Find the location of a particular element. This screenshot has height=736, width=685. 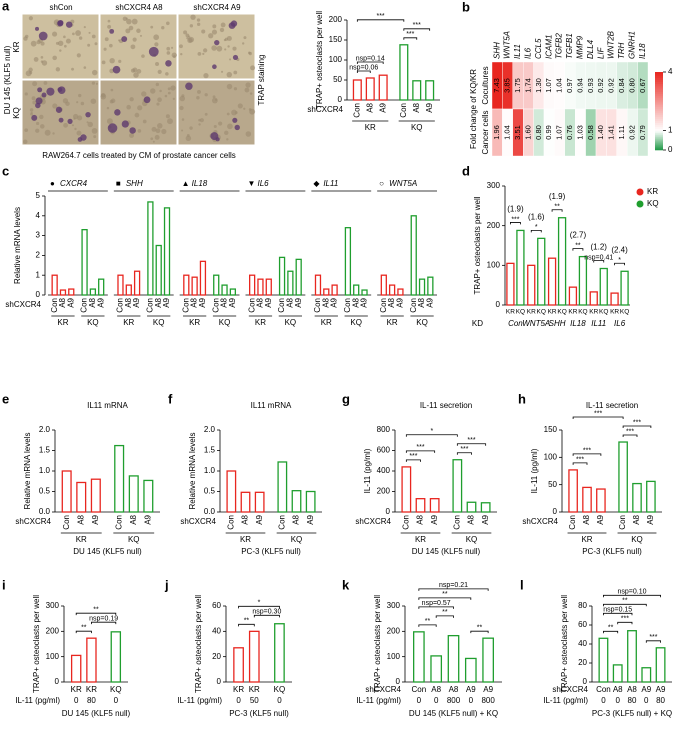

cell-label: 0.97 is located at coordinates (569, 85).